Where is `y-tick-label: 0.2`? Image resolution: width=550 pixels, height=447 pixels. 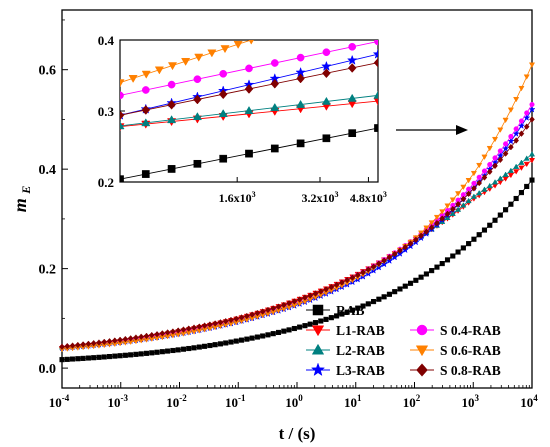
y-tick-label: 0.2 is located at coordinates (48, 270).